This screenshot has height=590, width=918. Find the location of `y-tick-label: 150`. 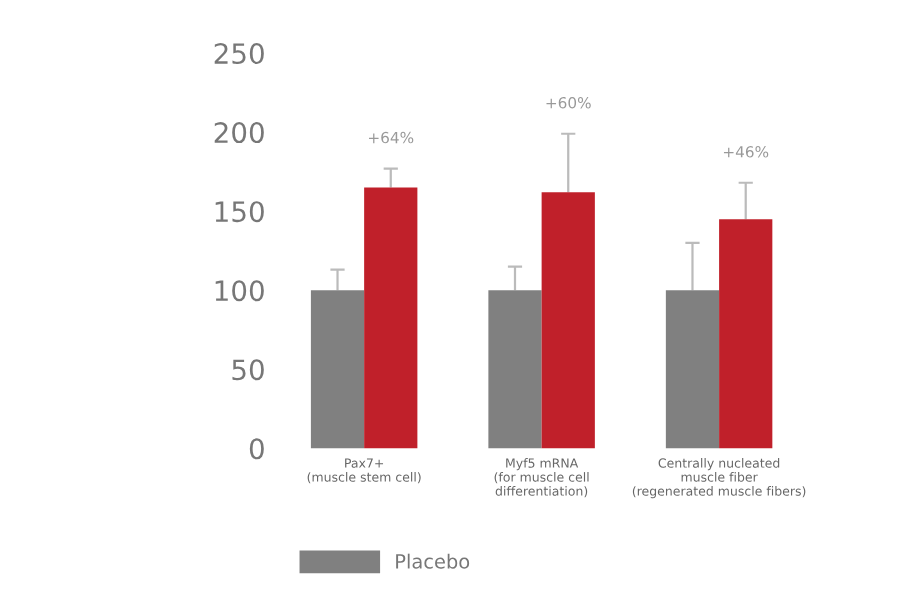

y-tick-label: 150 is located at coordinates (239, 212).